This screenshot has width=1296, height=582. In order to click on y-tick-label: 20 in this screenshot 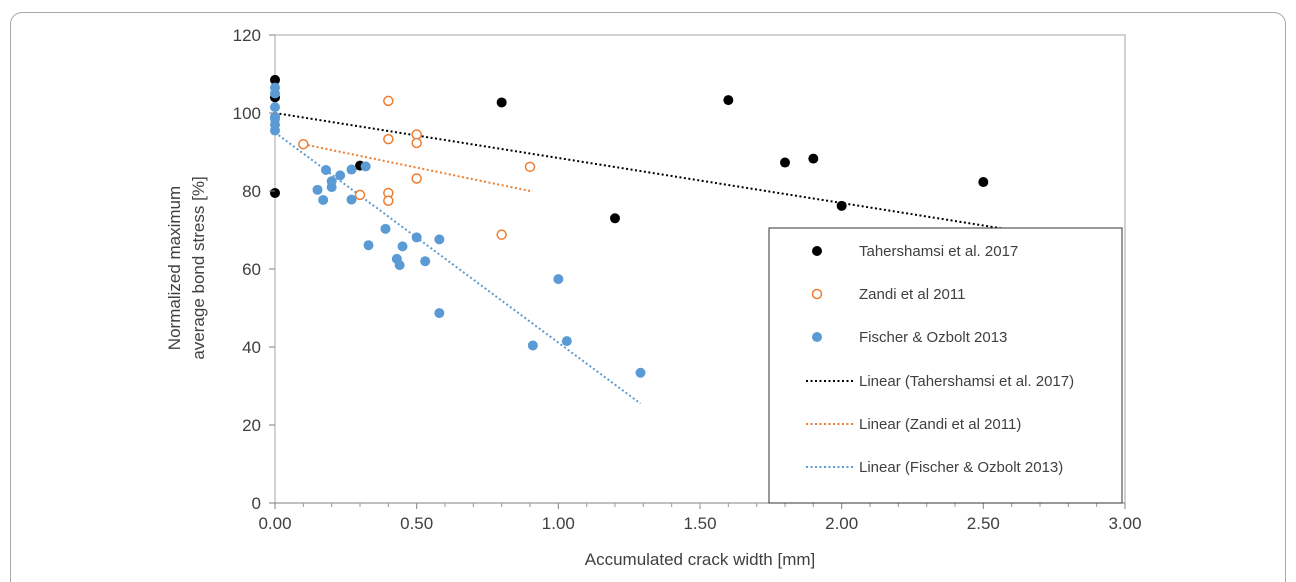, I will do `click(251, 425)`.